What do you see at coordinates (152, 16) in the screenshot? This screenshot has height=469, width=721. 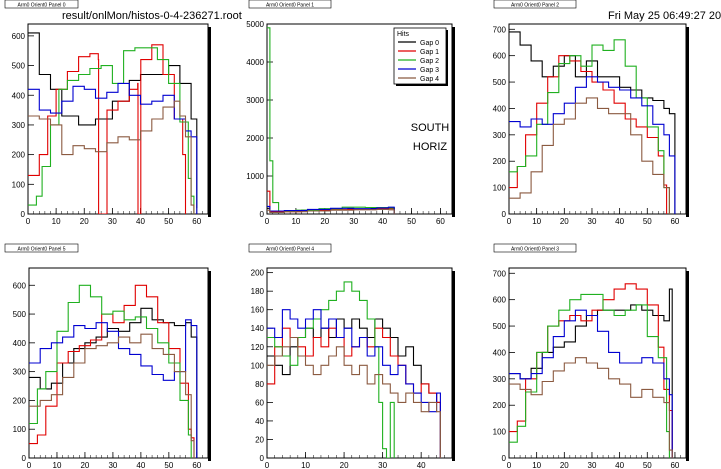 I see `file-label: result/onlMon/histos-0-4-236271.root` at bounding box center [152, 16].